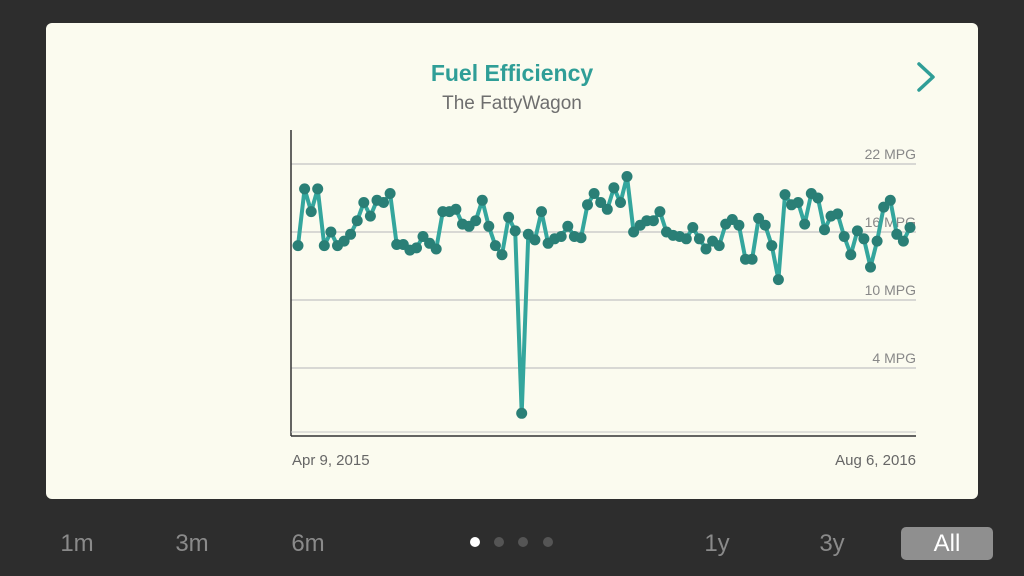 The width and height of the screenshot is (1024, 576). What do you see at coordinates (308, 543) in the screenshot?
I see `range-button-6m: 6m` at bounding box center [308, 543].